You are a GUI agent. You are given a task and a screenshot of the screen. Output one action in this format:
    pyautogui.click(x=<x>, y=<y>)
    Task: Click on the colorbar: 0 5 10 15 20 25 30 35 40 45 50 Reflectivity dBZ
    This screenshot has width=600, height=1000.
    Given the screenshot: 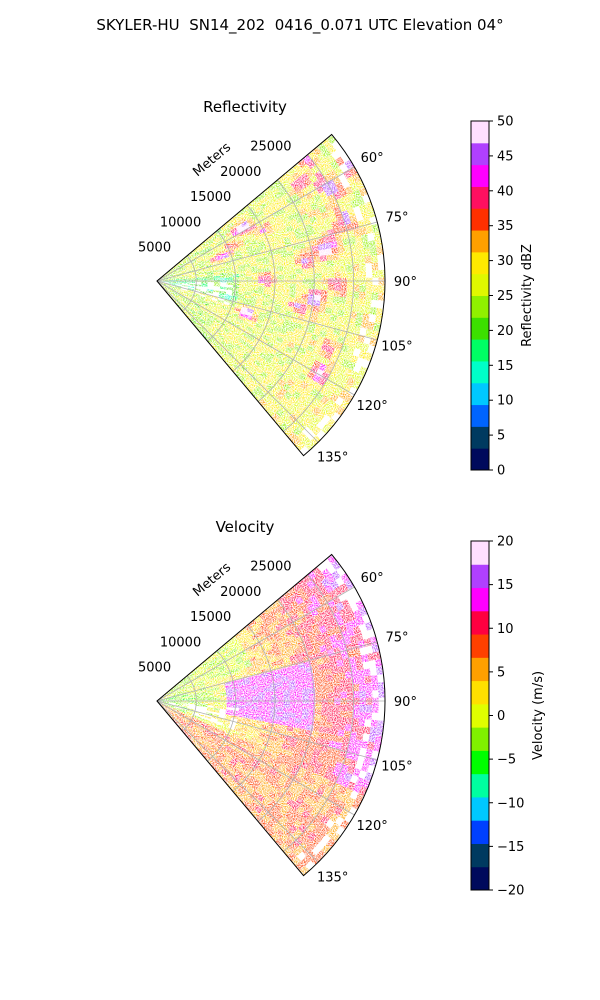 What is the action you would take?
    pyautogui.click(x=502, y=297)
    